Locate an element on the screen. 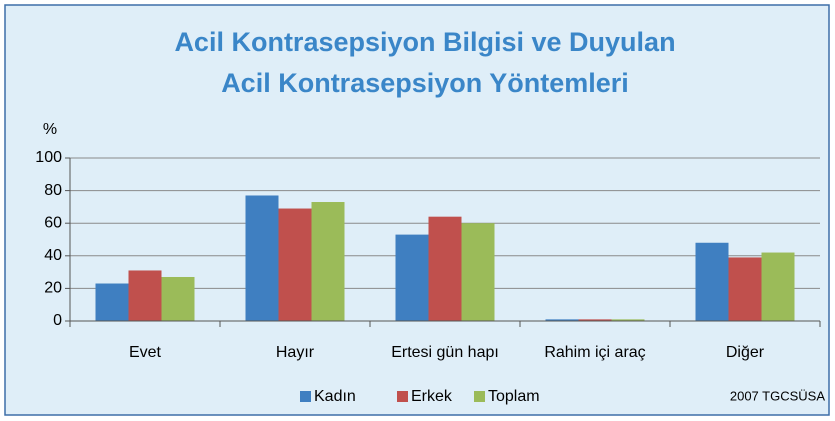 Image resolution: width=835 pixels, height=421 pixels. y-tick-label: 60 is located at coordinates (53, 222).